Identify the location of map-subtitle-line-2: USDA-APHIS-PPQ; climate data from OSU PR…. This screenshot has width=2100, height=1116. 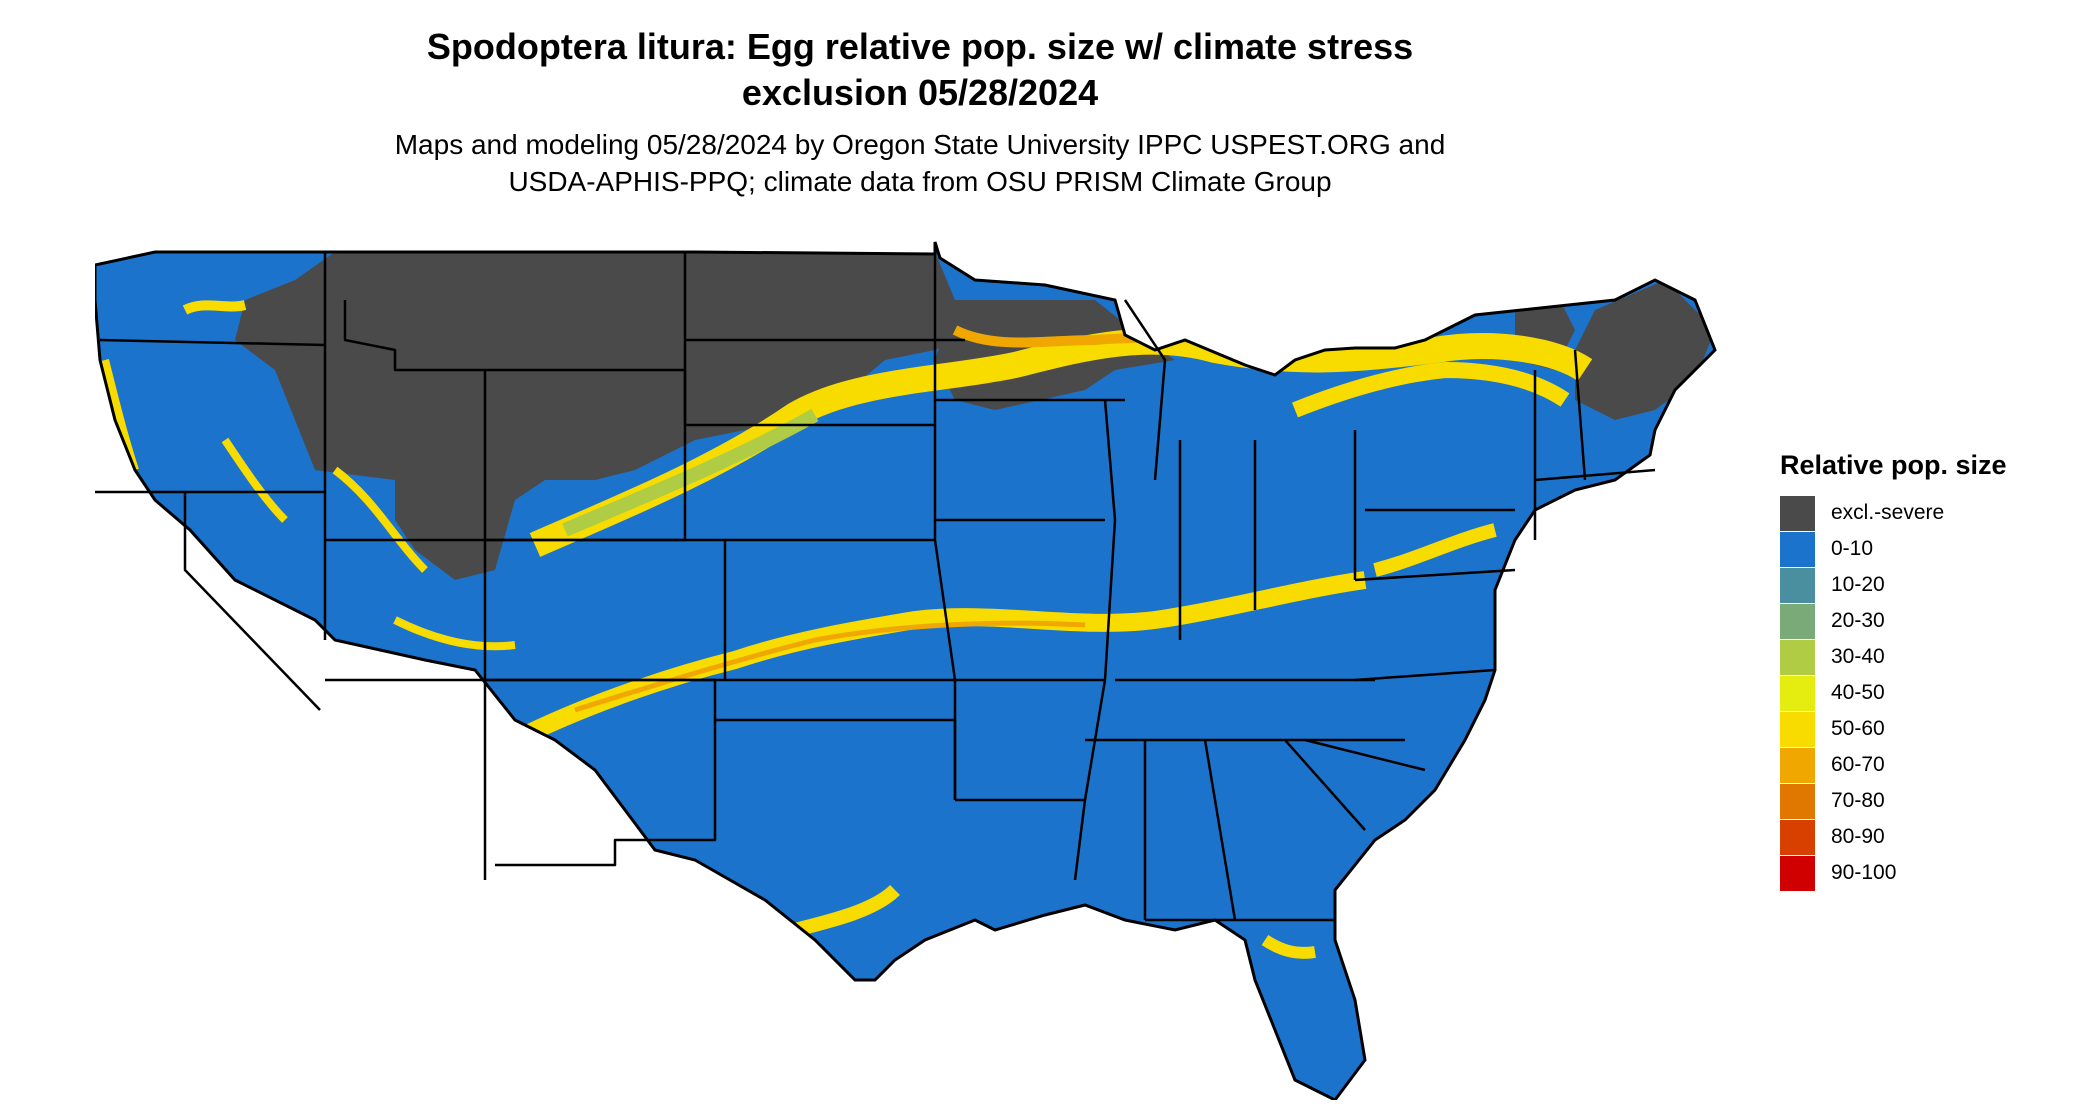
(920, 181).